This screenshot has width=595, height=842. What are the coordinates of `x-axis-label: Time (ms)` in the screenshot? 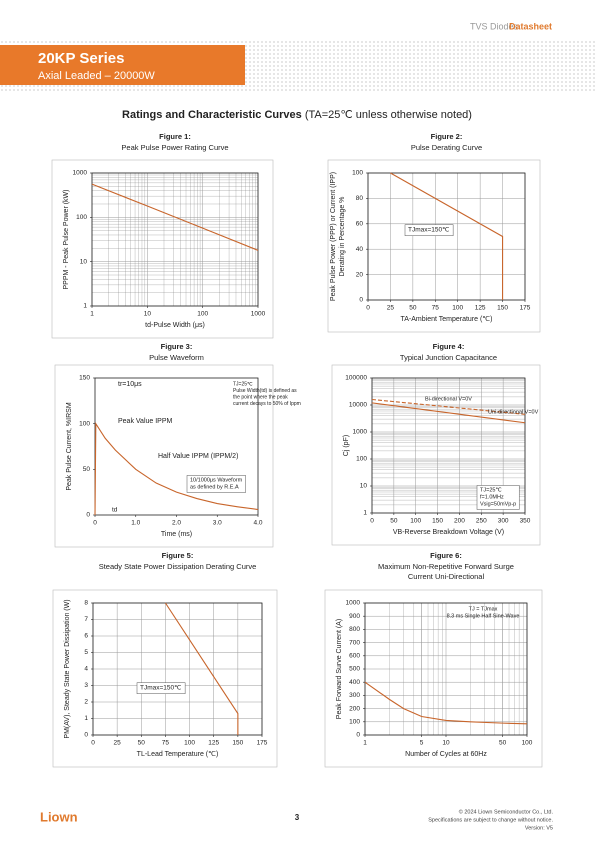 It's located at (176, 534).